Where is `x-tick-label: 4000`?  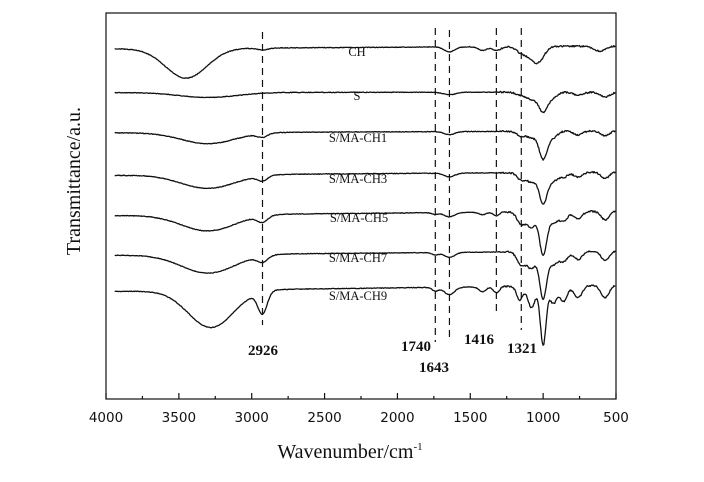 x-tick-label: 4000 is located at coordinates (106, 418).